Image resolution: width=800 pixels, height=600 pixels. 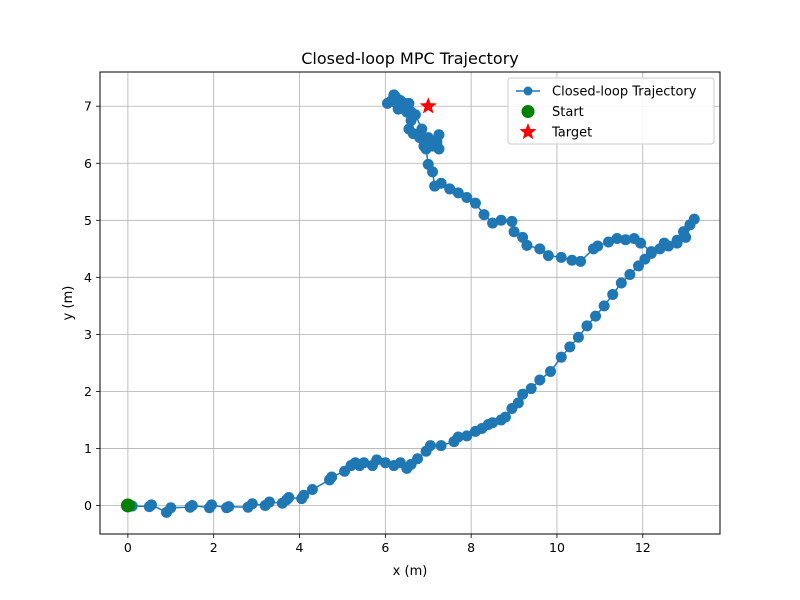 What do you see at coordinates (88, 505) in the screenshot?
I see `y-tick-label: 0` at bounding box center [88, 505].